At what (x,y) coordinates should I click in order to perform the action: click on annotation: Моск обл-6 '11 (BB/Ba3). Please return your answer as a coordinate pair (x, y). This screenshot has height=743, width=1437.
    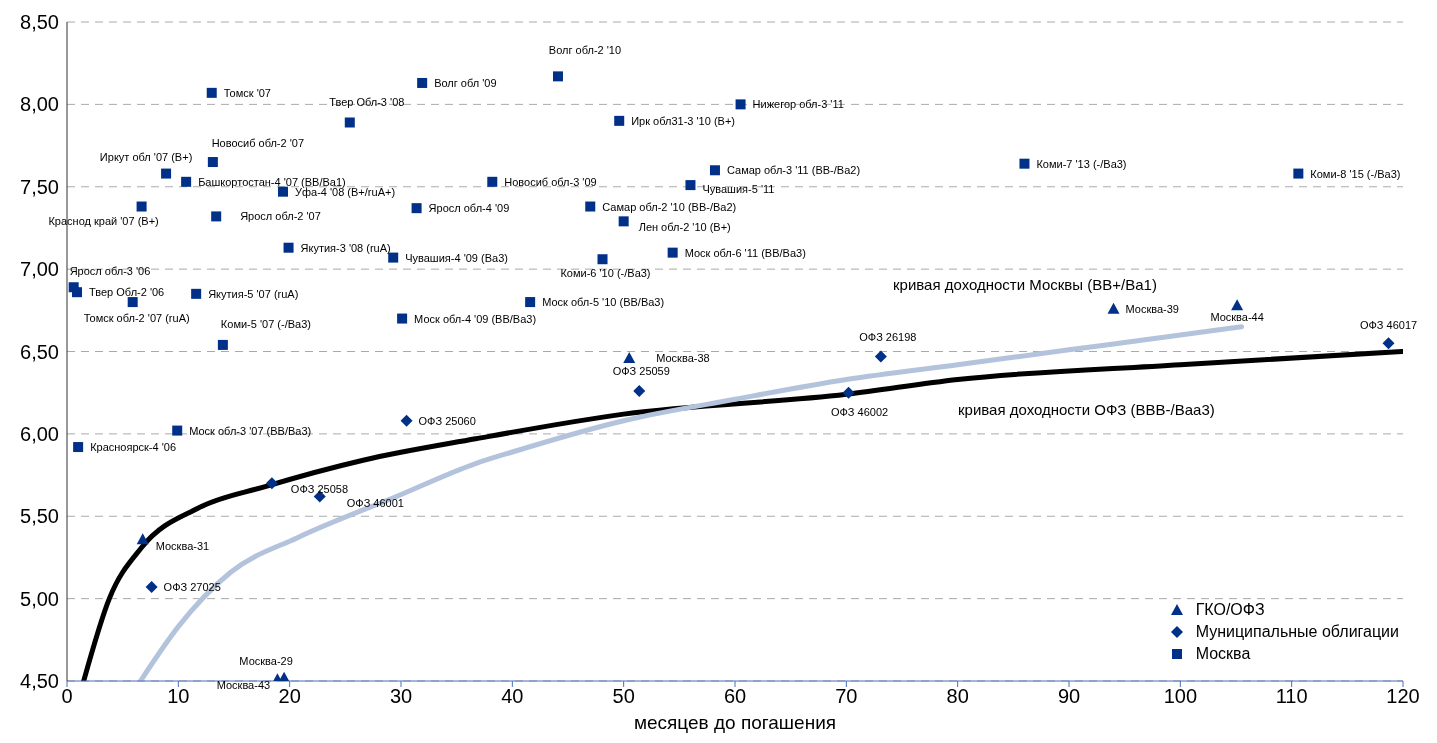
    Looking at the image, I should click on (745, 252).